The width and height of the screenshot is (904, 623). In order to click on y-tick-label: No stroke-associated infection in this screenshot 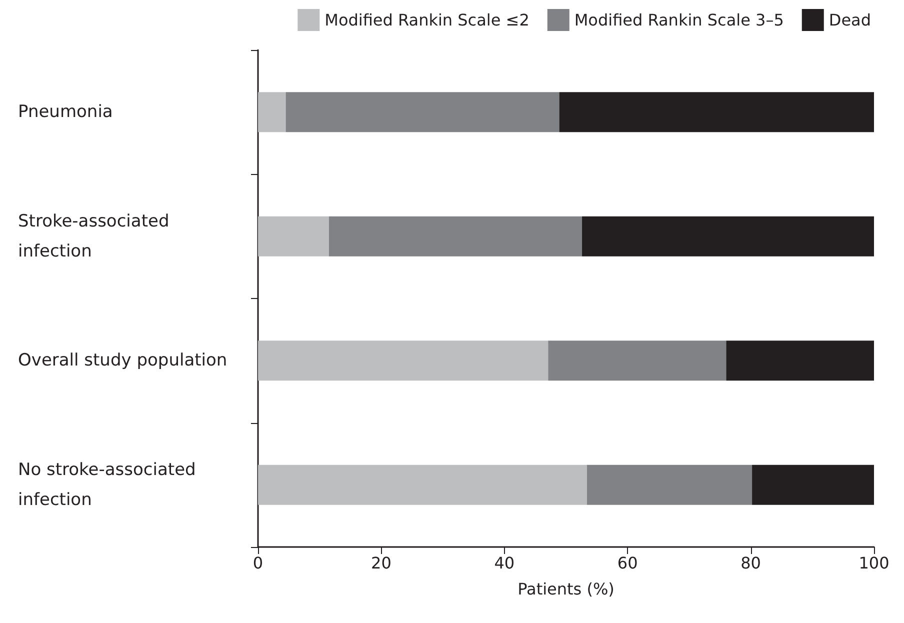, I will do `click(107, 485)`.